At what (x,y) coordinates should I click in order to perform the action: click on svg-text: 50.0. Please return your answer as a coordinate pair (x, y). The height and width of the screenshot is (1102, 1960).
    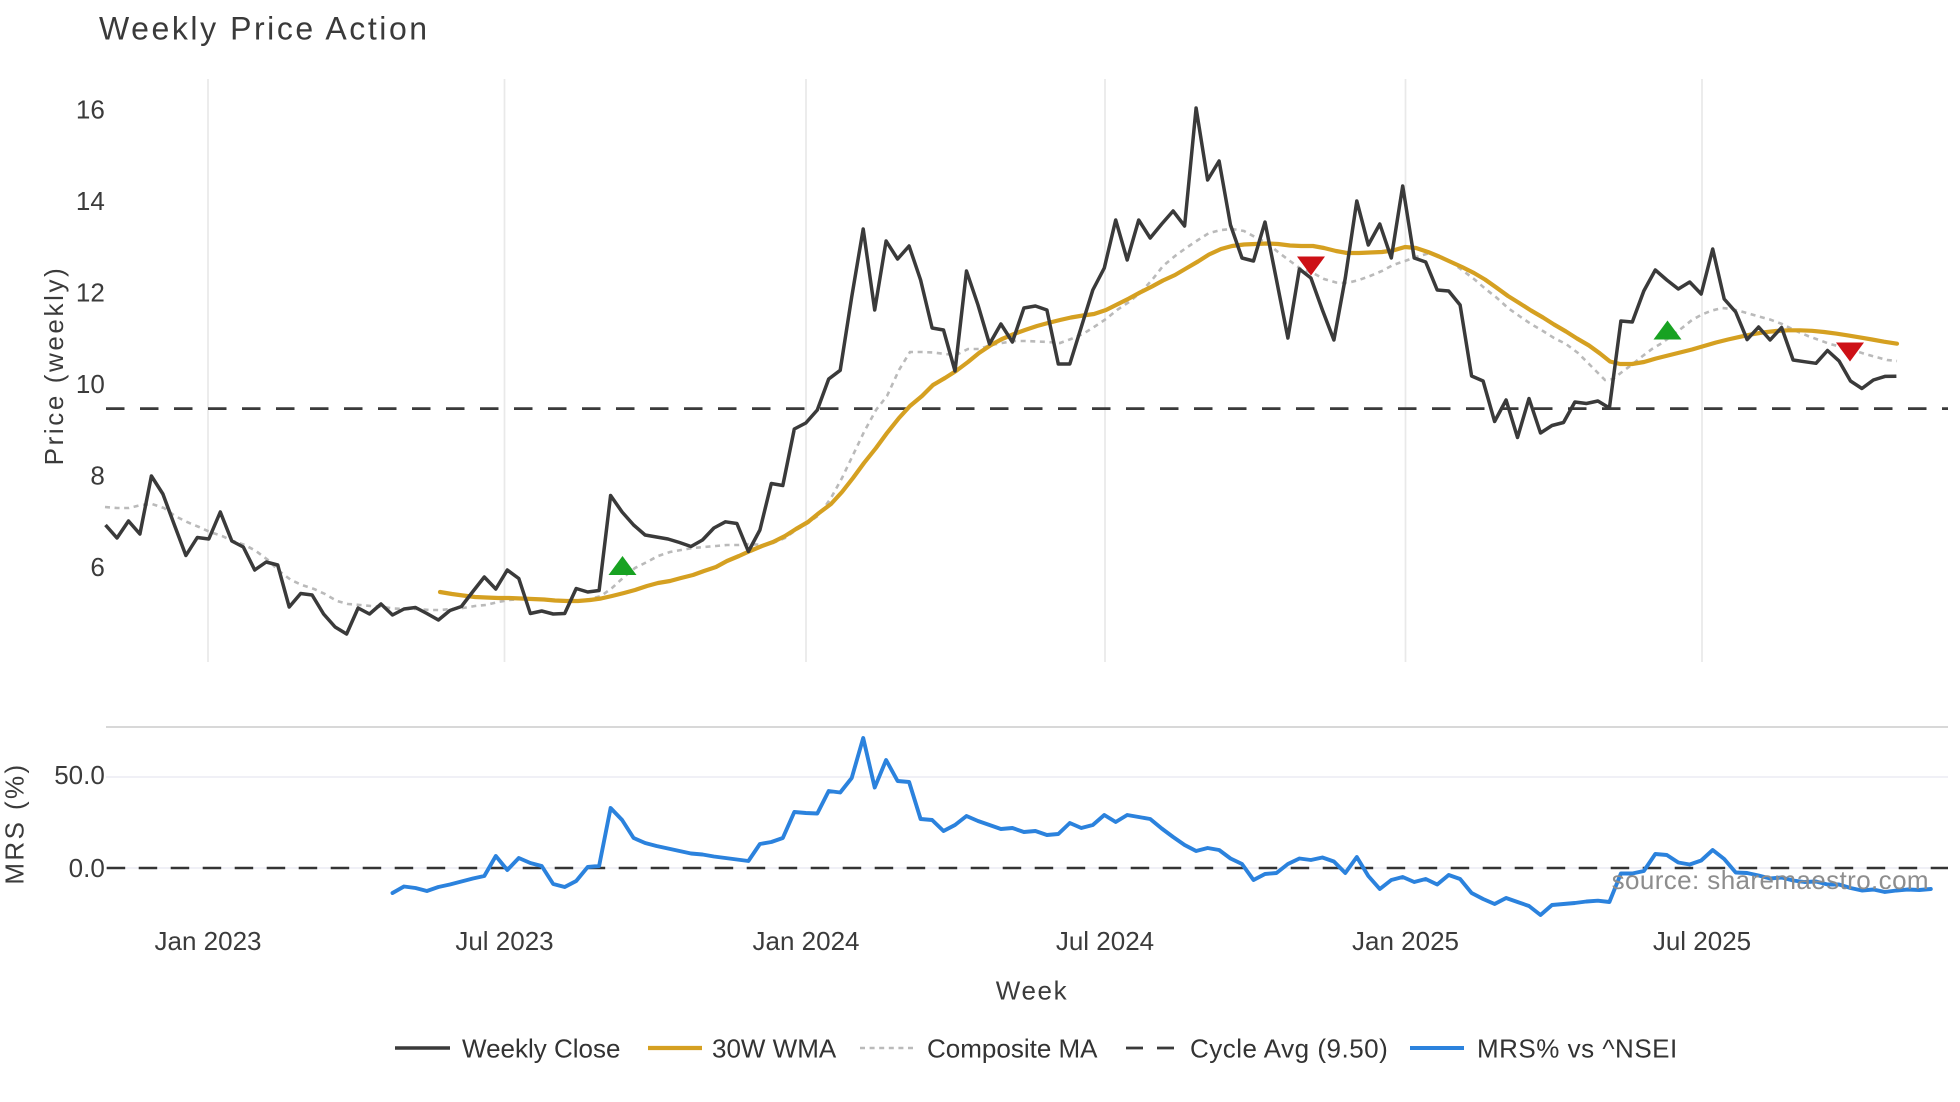
    Looking at the image, I should click on (79, 775).